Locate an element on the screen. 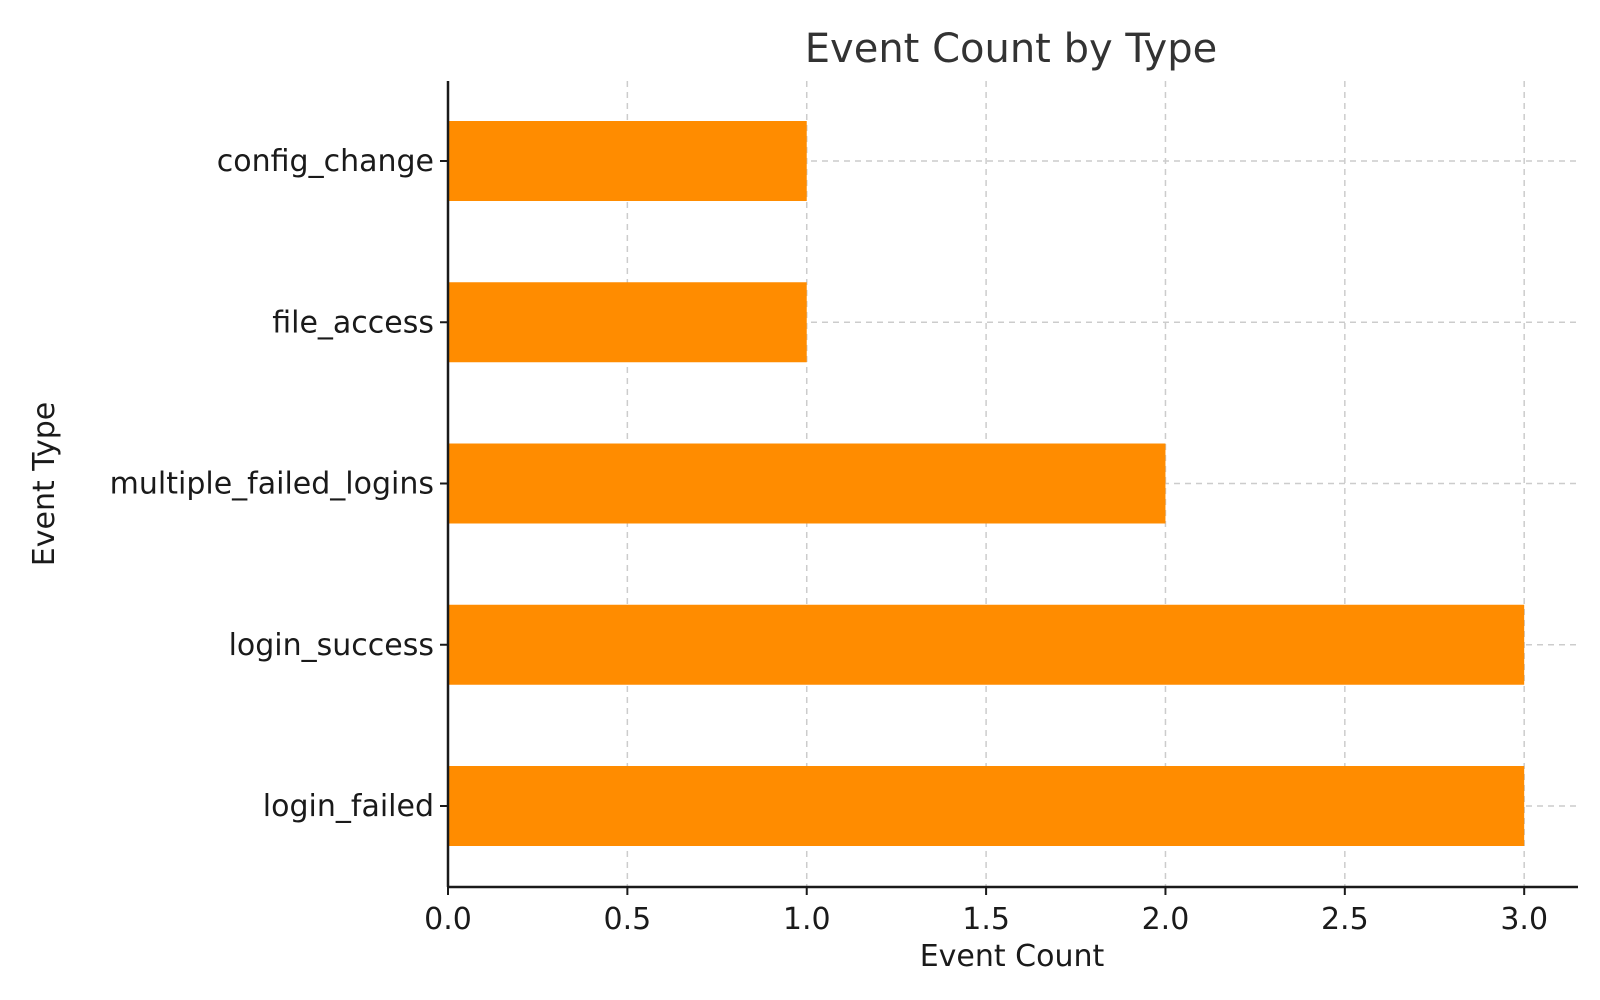 The width and height of the screenshot is (1600, 1000). x-tick-label: 1.5 is located at coordinates (986, 919).